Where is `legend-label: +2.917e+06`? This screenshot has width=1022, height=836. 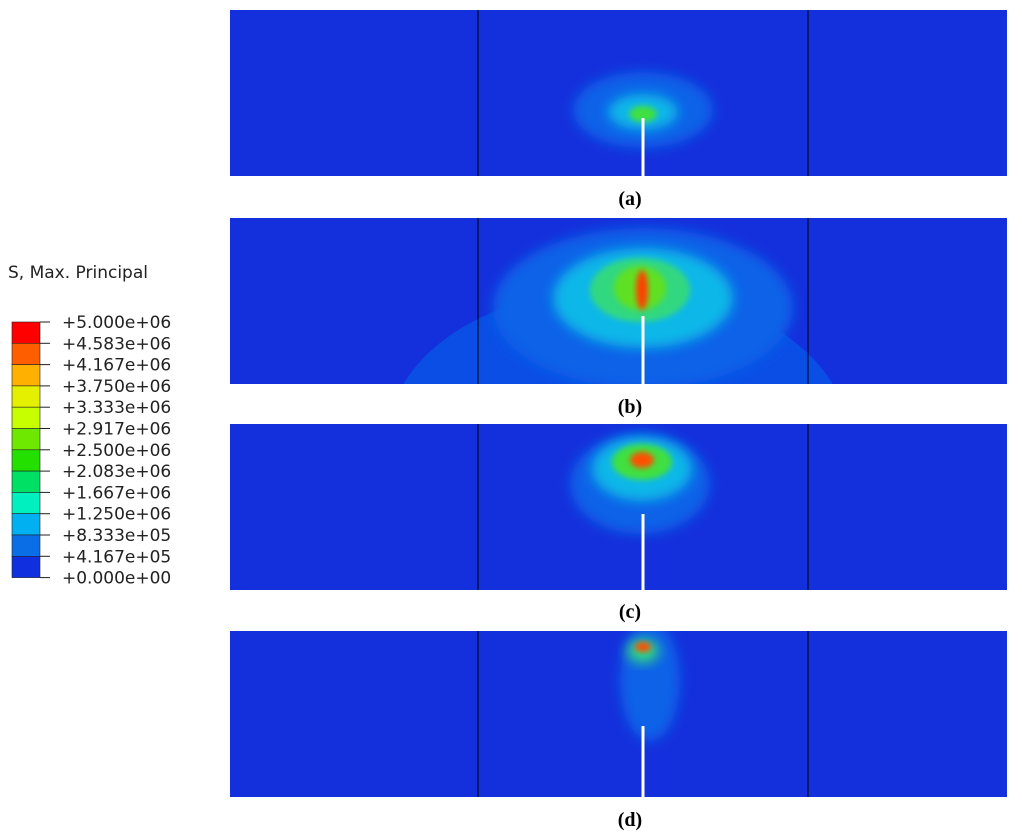
legend-label: +2.917e+06 is located at coordinates (116, 430).